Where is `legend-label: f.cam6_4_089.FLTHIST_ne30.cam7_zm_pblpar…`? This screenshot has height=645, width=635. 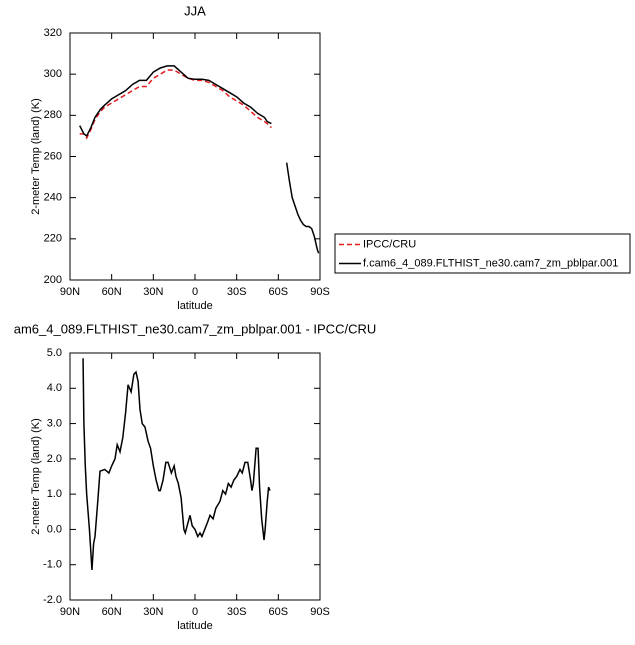
legend-label: f.cam6_4_089.FLTHIST_ne30.cam7_zm_pblpar… is located at coordinates (490, 263).